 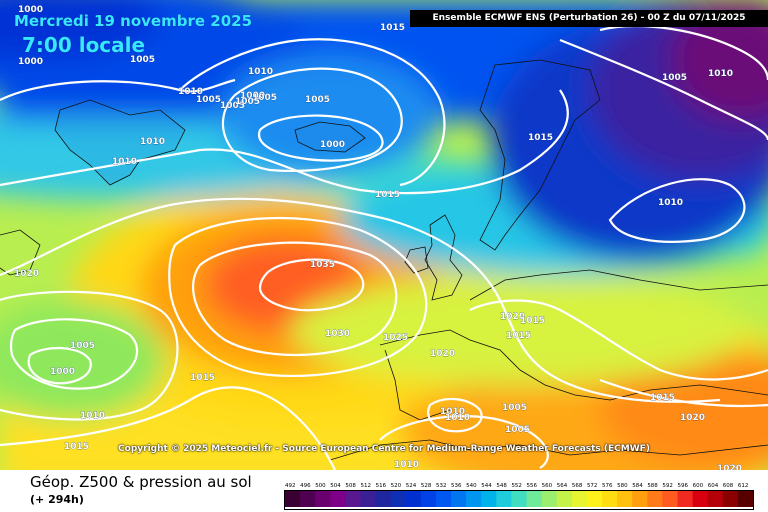 I want to click on legend-value-label: 552, so click(x=516, y=485).